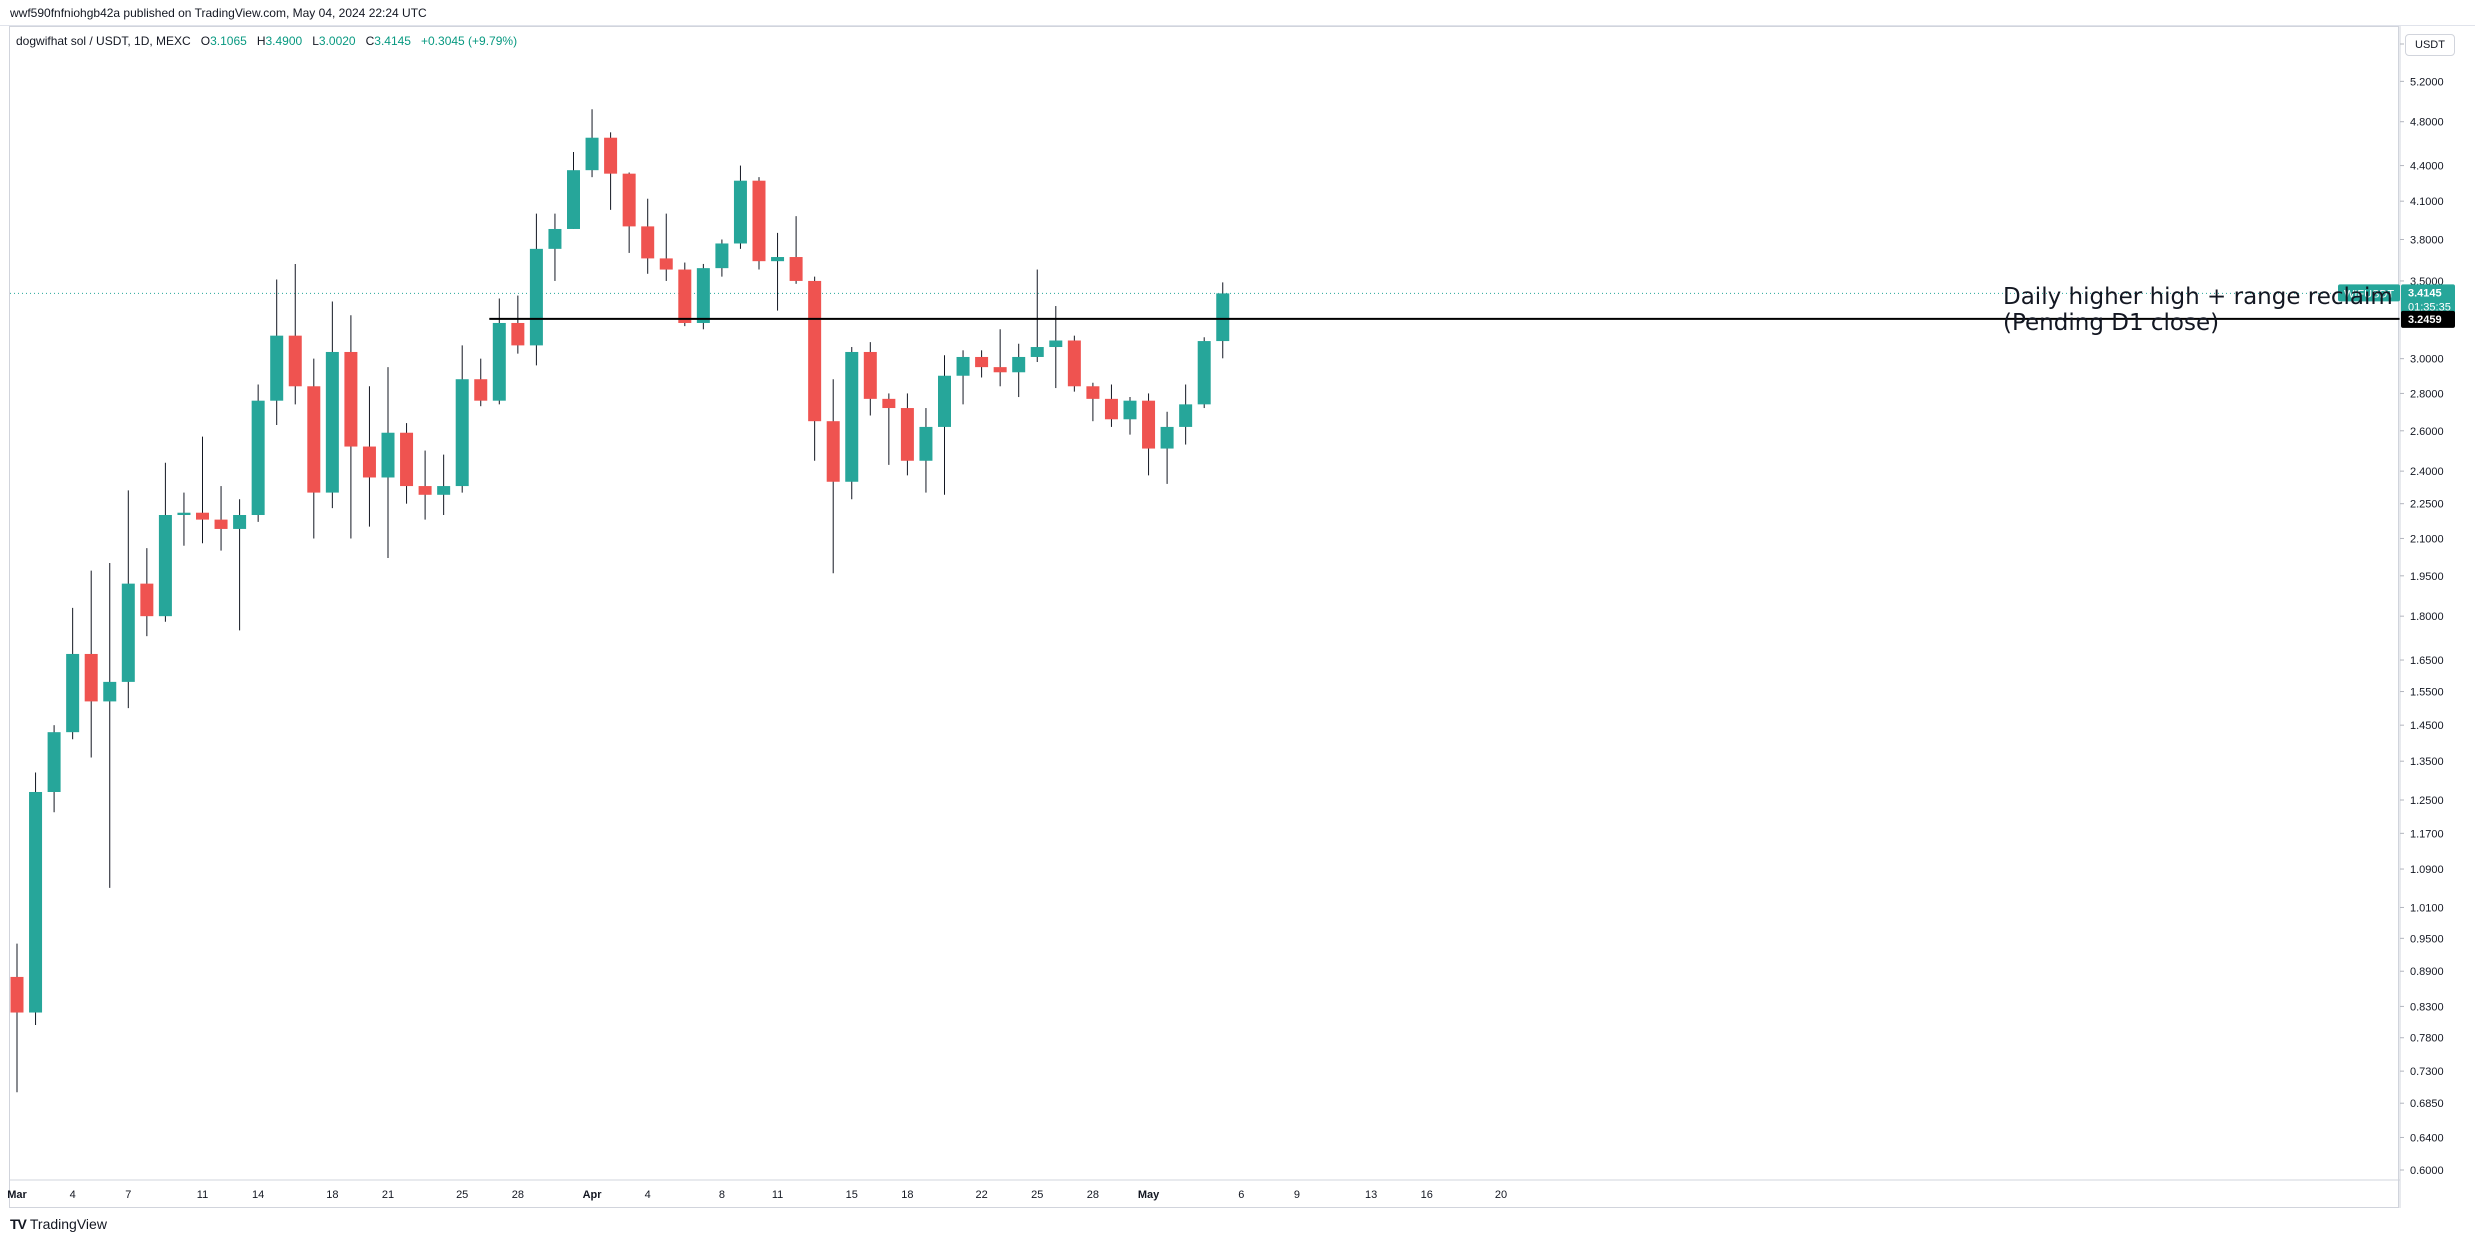  I want to click on price-tick-label: 2.1000, so click(2427, 539).